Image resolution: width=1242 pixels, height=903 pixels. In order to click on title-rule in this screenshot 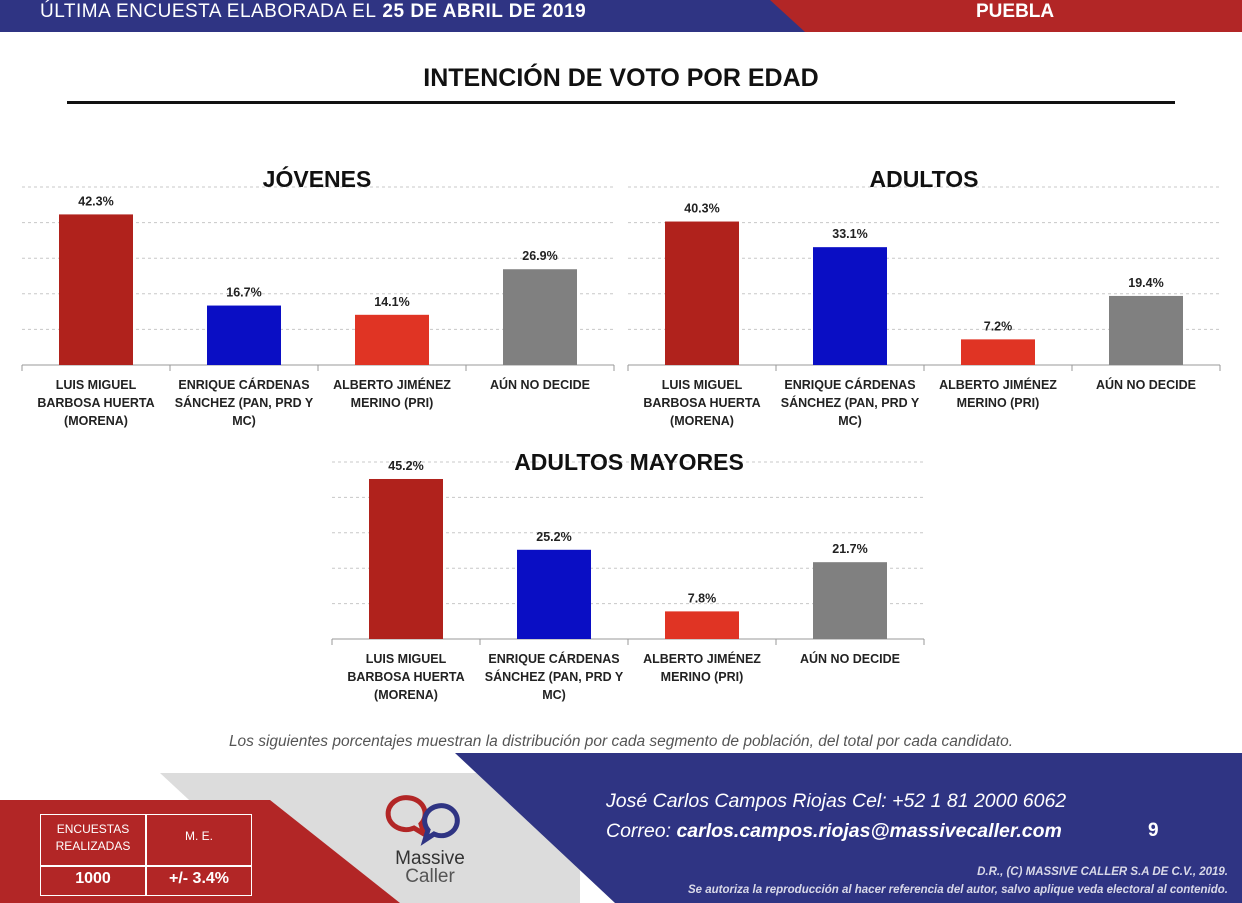, I will do `click(621, 102)`.